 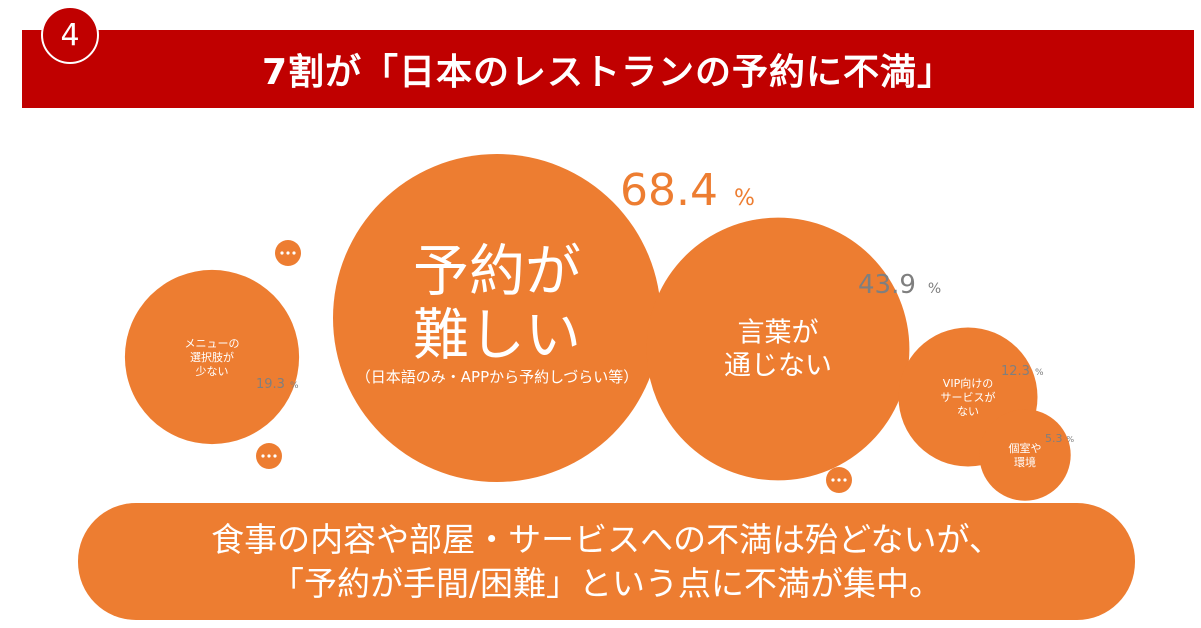 I want to click on value-label-5: 5.3%, so click(x=1060, y=438).